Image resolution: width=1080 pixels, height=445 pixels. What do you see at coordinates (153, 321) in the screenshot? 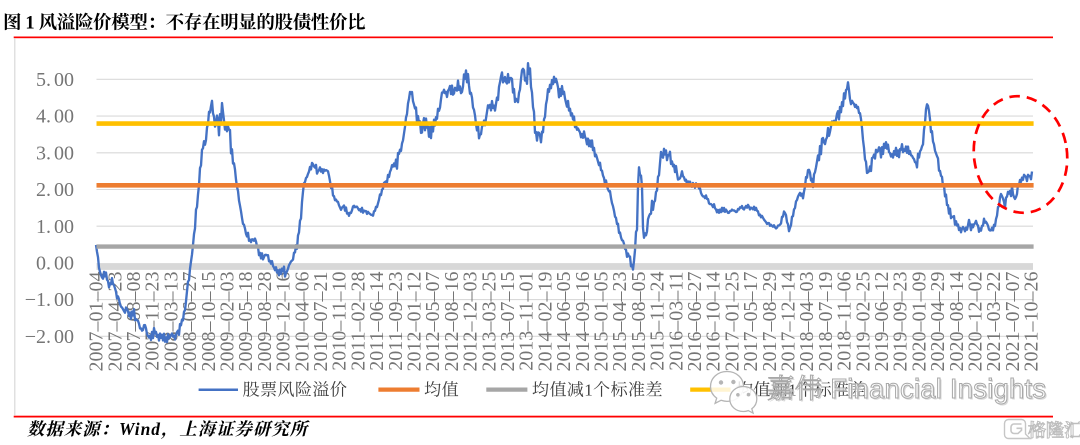
I see `svg-text: 2007–11–23` at bounding box center [153, 321].